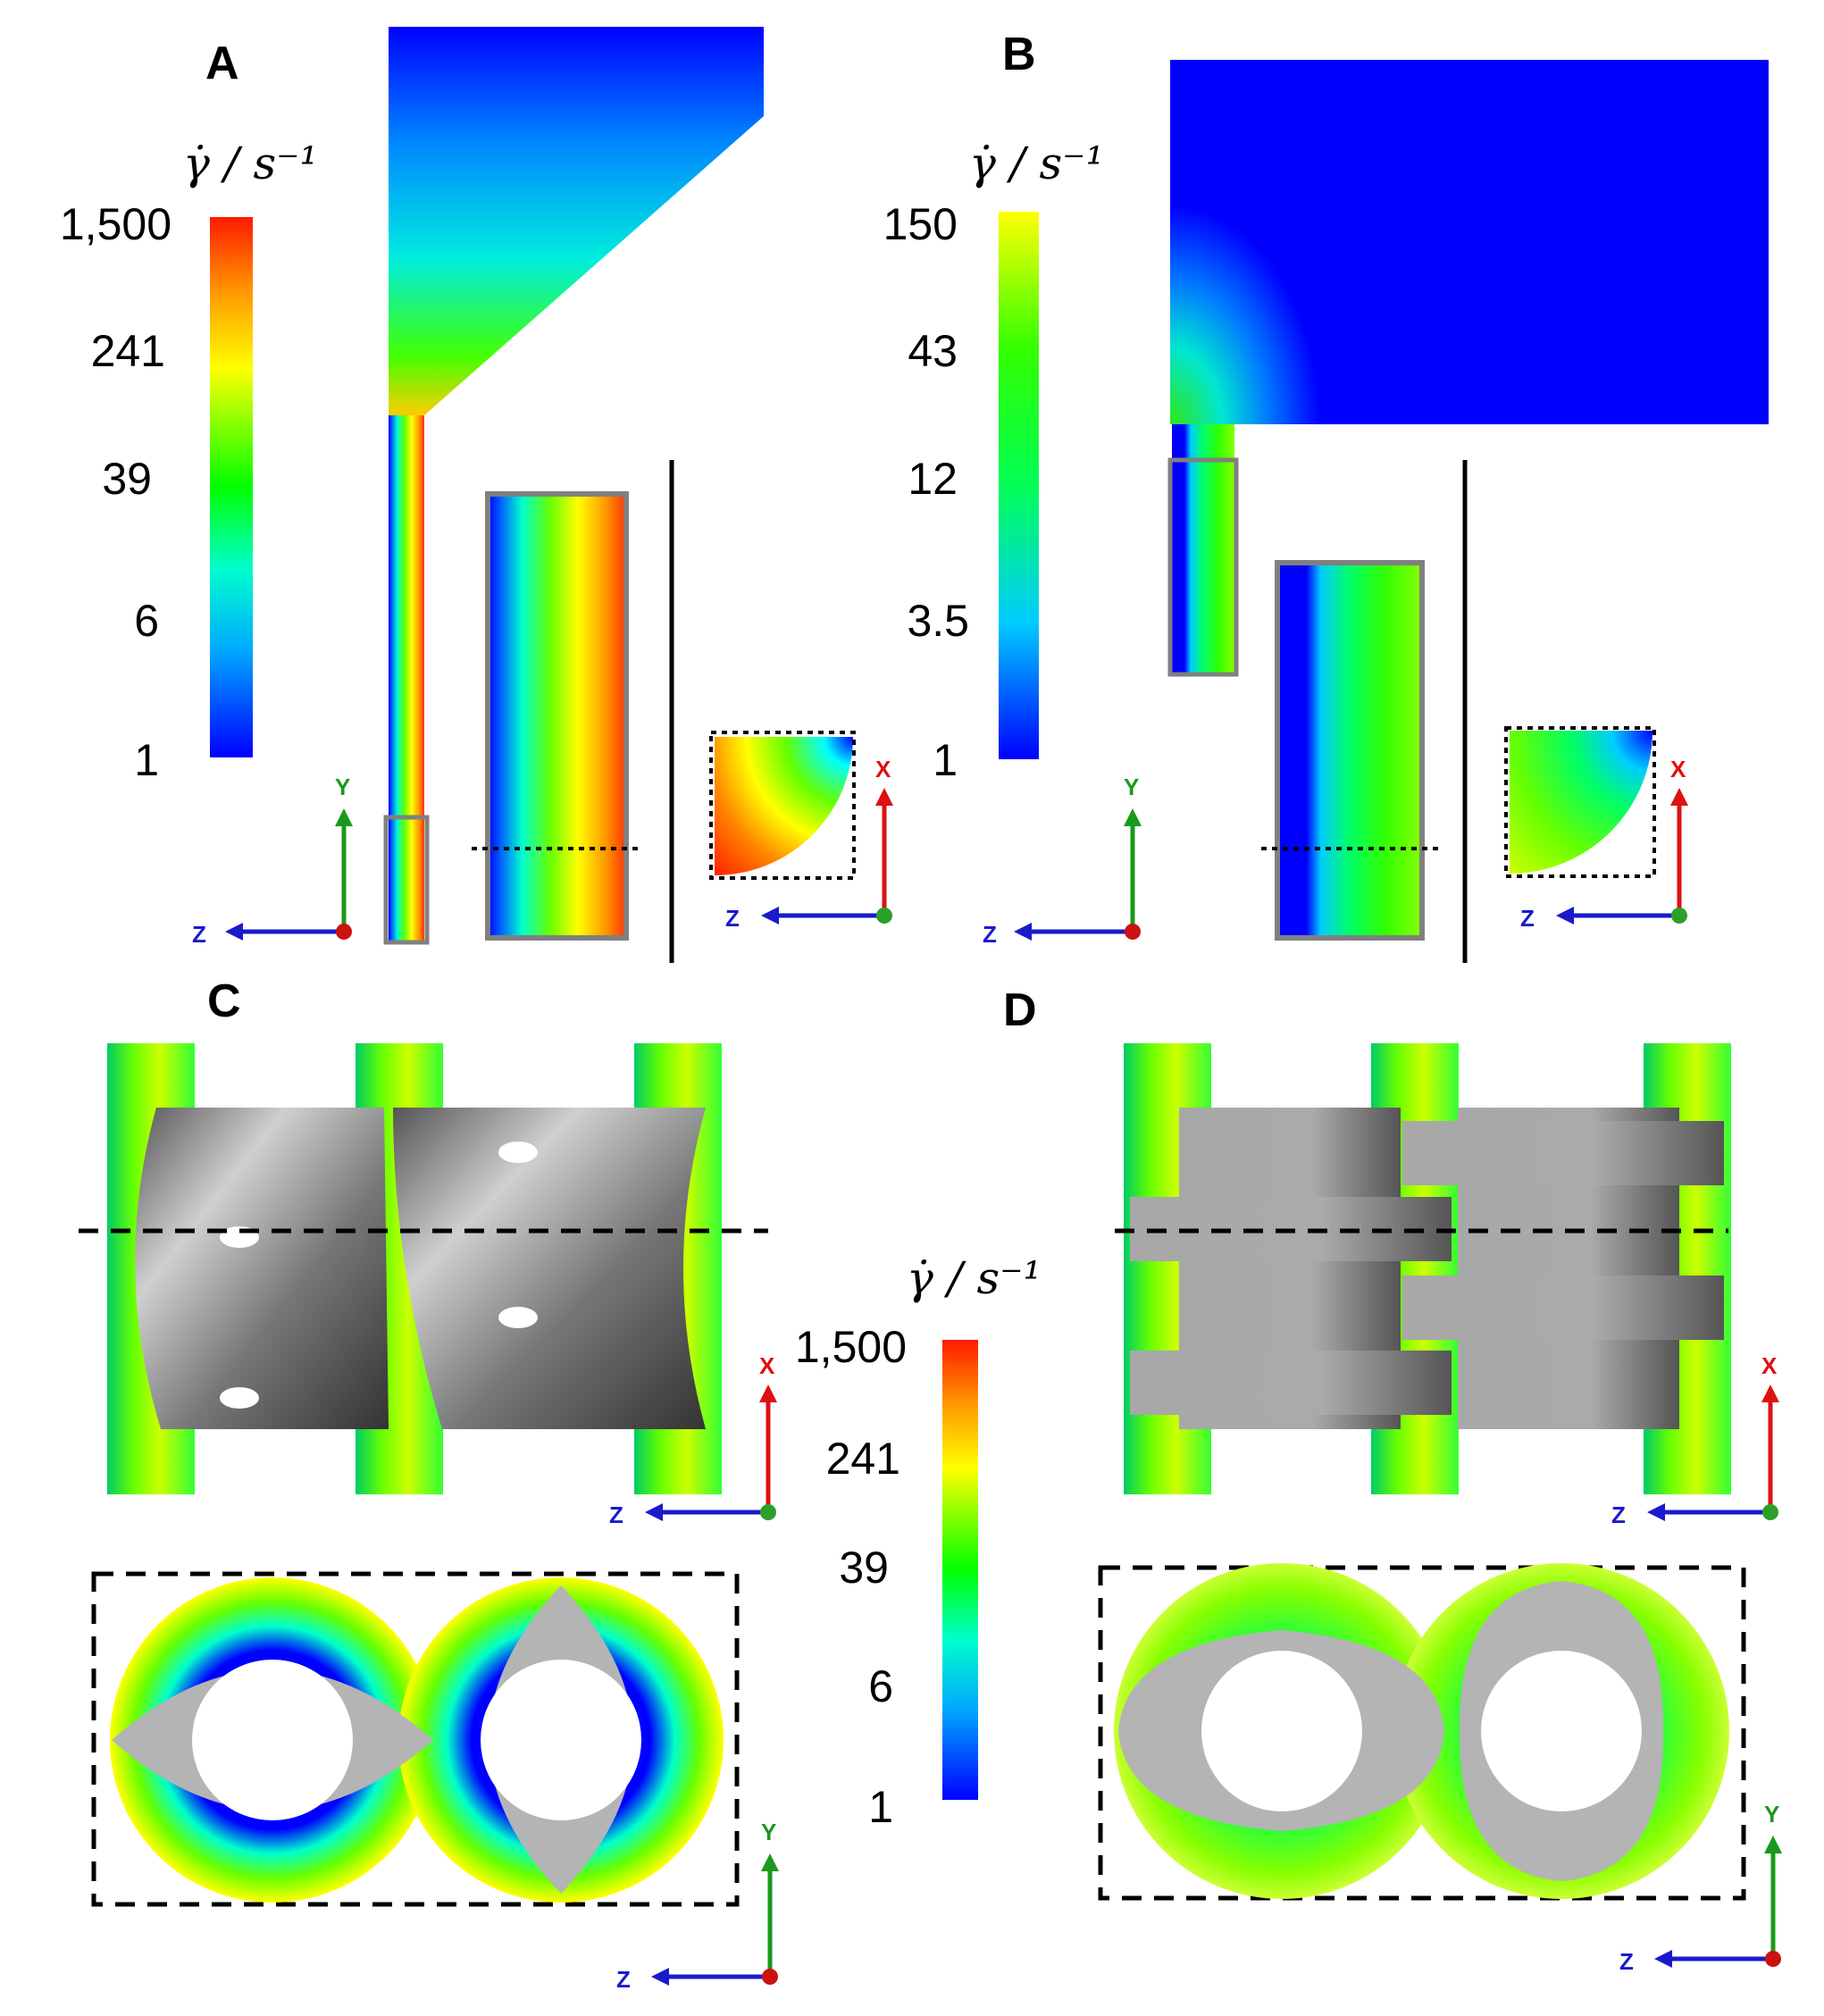 The width and height of the screenshot is (1824, 2016). Describe the element at coordinates (920, 224) in the screenshot. I see `colorbar-b-tick: 150` at that location.